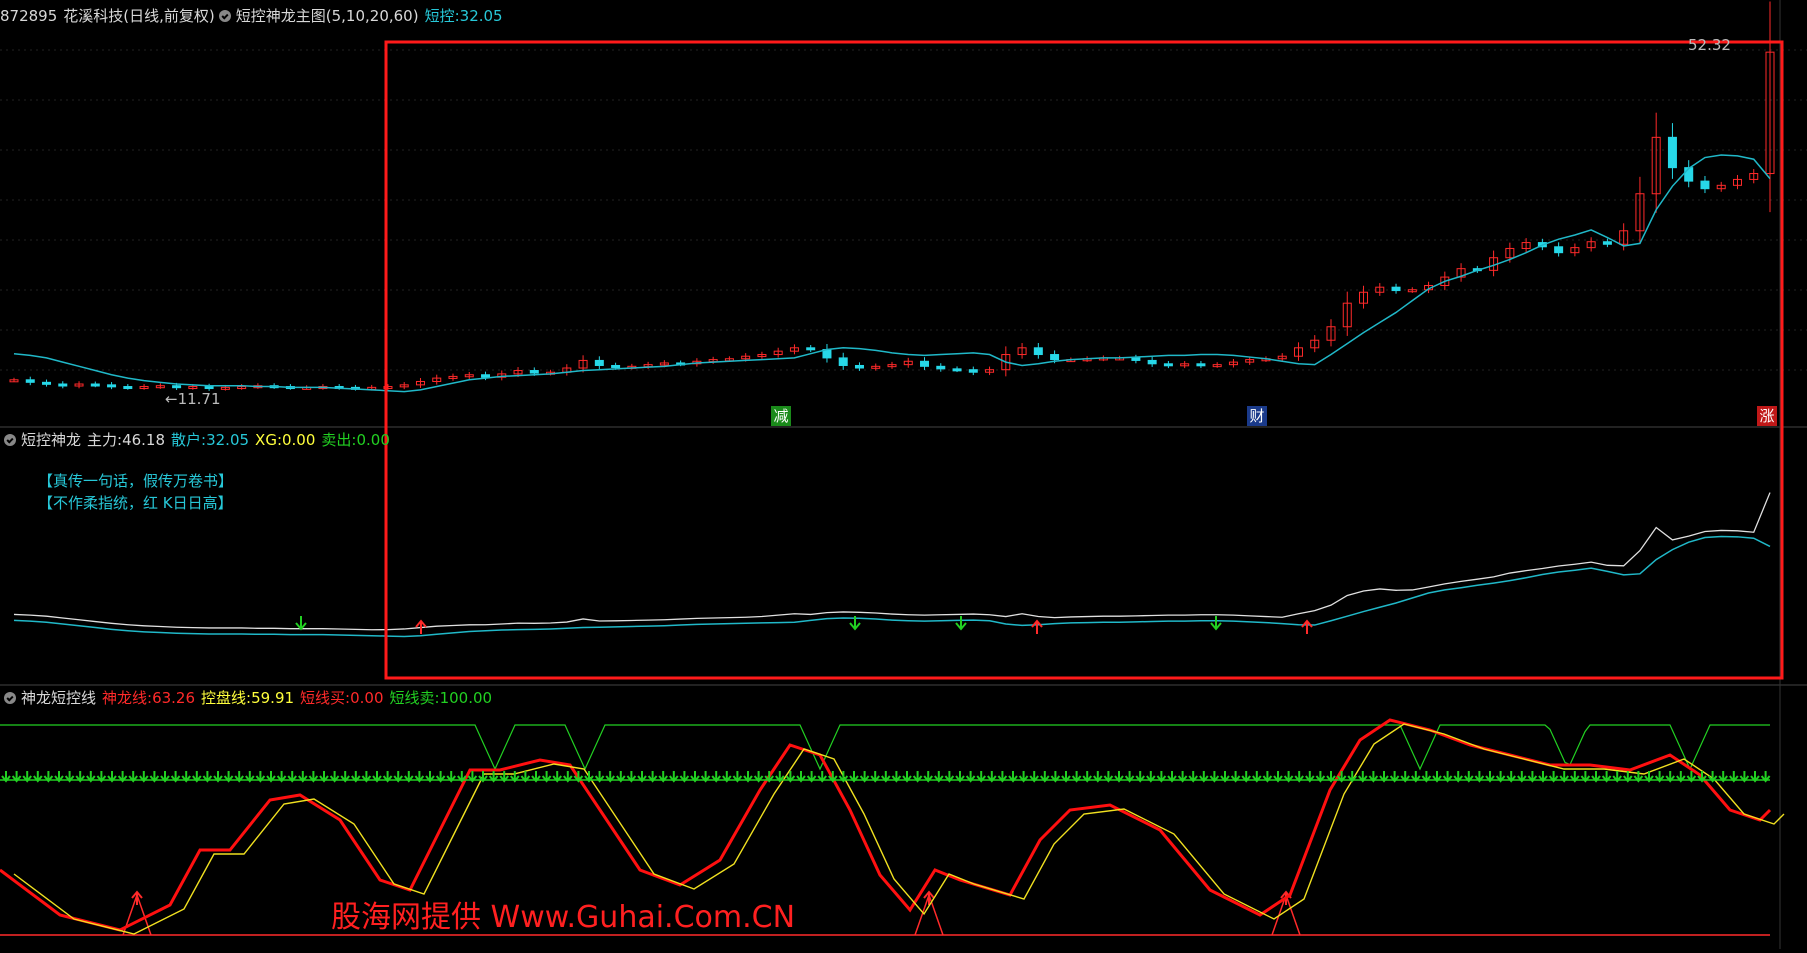 The width and height of the screenshot is (1807, 953). Describe the element at coordinates (174, 698) in the screenshot. I see `shenlong-value: 63.26` at that location.